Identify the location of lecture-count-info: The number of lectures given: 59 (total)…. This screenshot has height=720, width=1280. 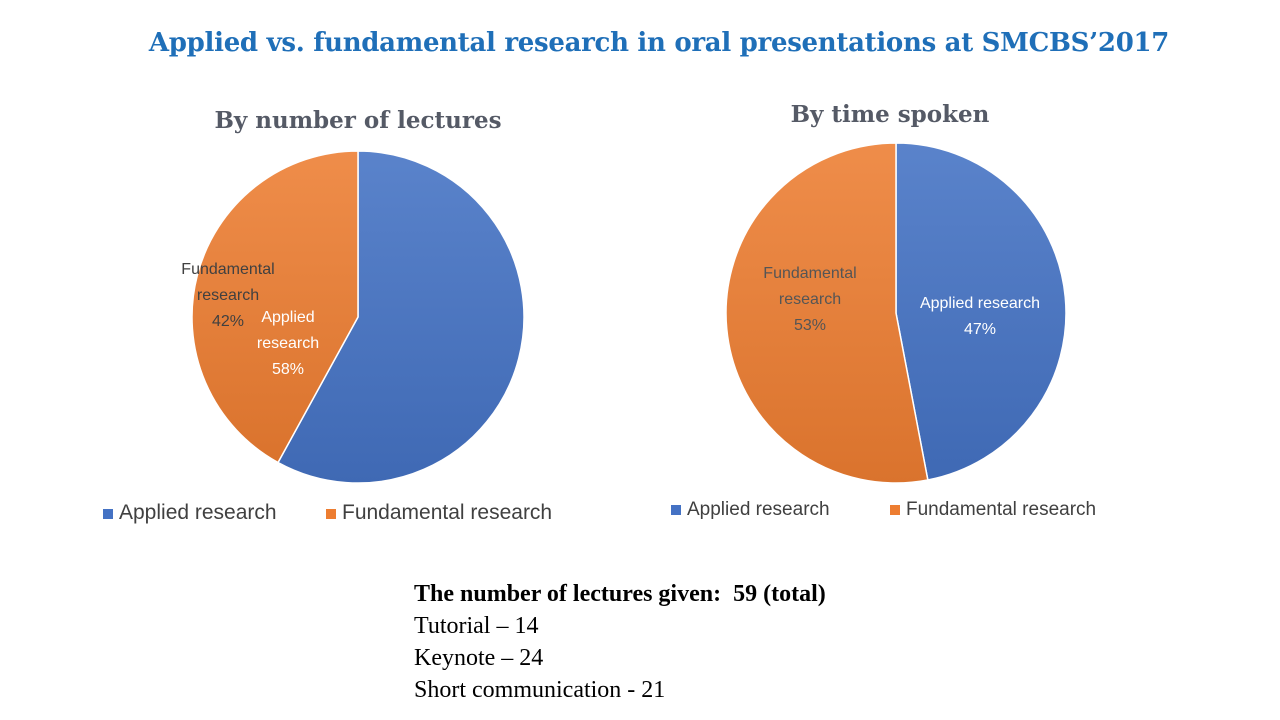
(674, 642).